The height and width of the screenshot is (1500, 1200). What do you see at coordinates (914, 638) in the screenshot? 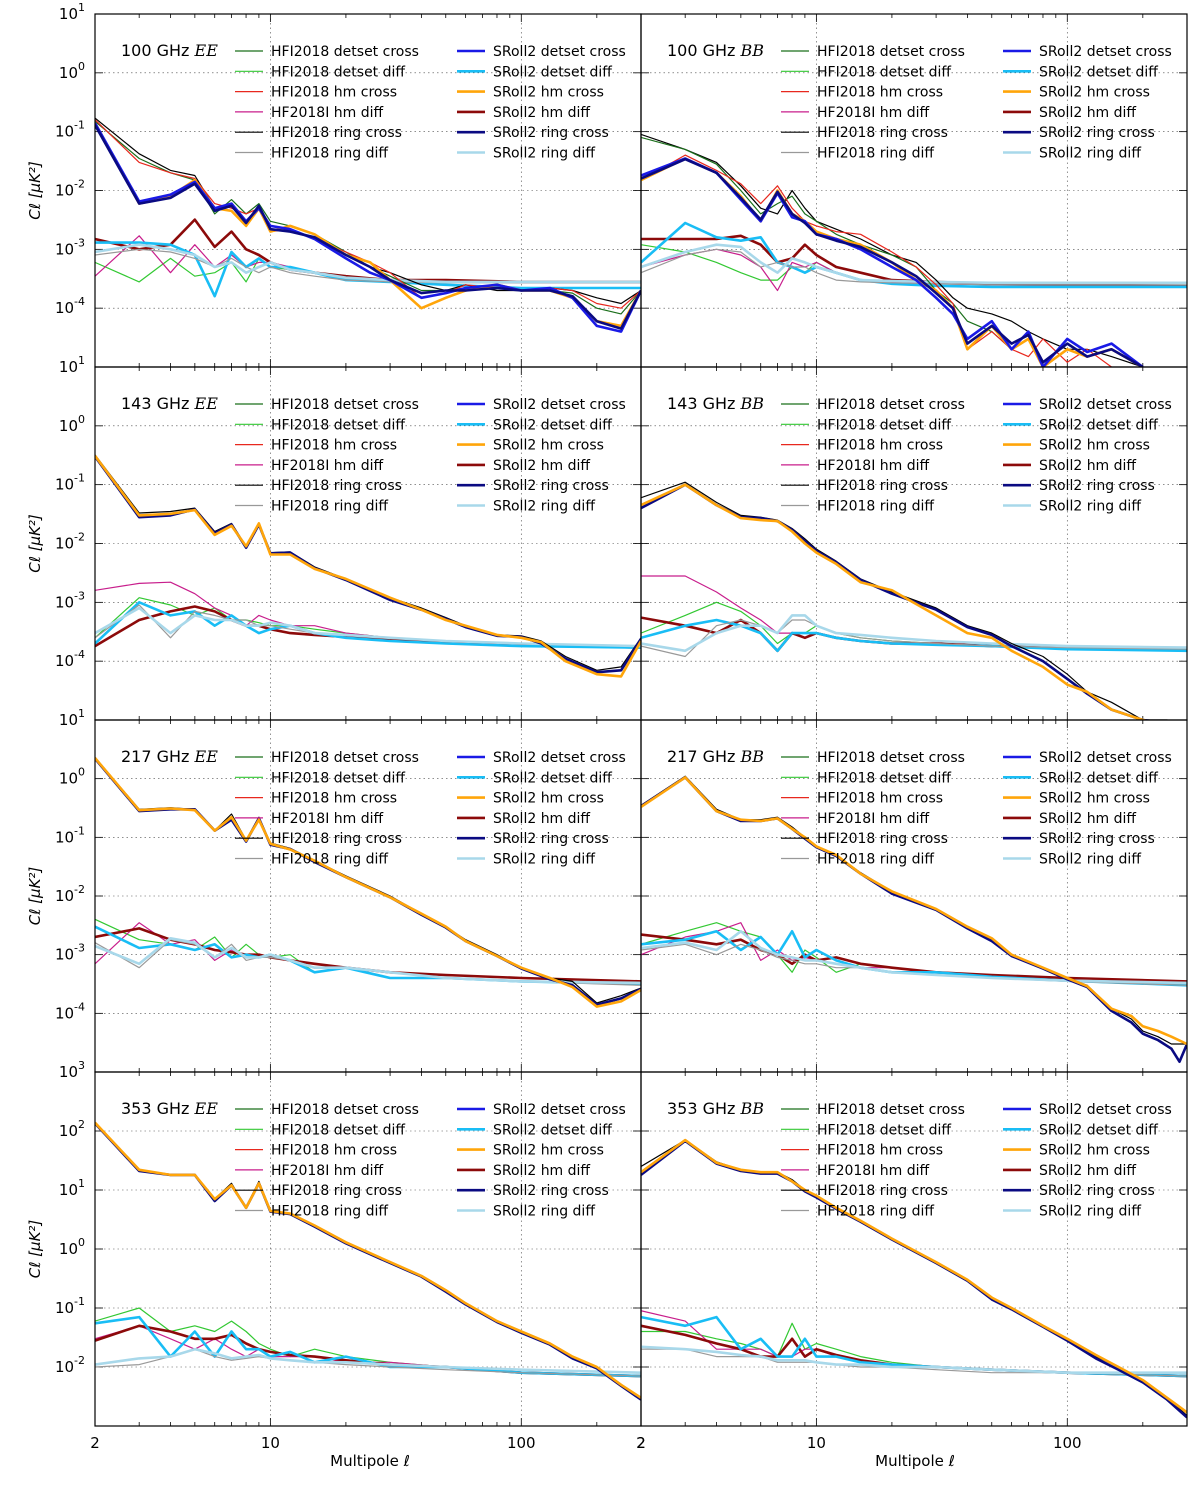
I see `series-line-hfi2018-ring-diff` at bounding box center [914, 638].